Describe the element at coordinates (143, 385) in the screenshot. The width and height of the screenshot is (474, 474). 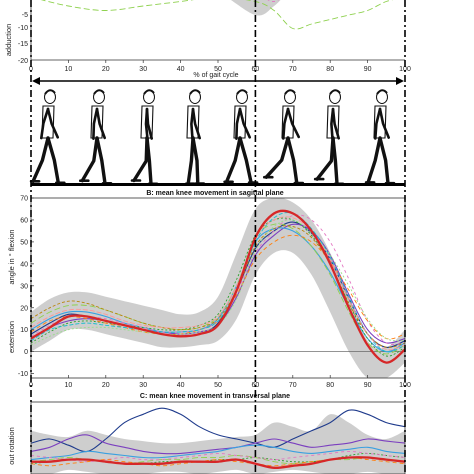
I see `panel-b-xtick-label: 30` at that location.